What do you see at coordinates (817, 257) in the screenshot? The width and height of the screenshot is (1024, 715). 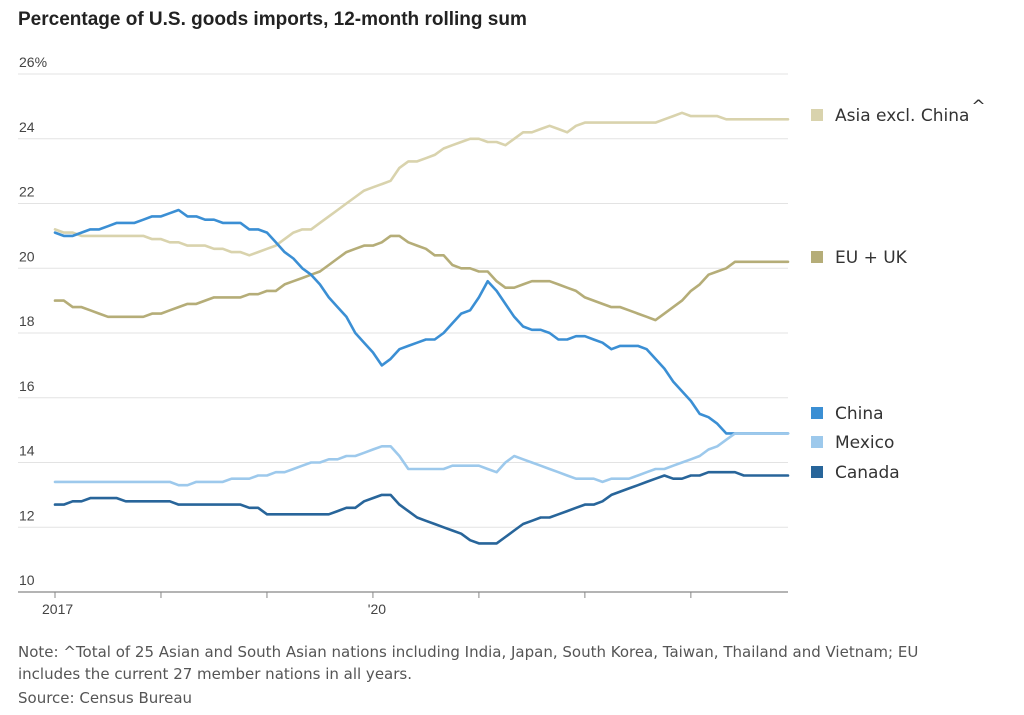 I see `legend-swatch-eu-uk` at bounding box center [817, 257].